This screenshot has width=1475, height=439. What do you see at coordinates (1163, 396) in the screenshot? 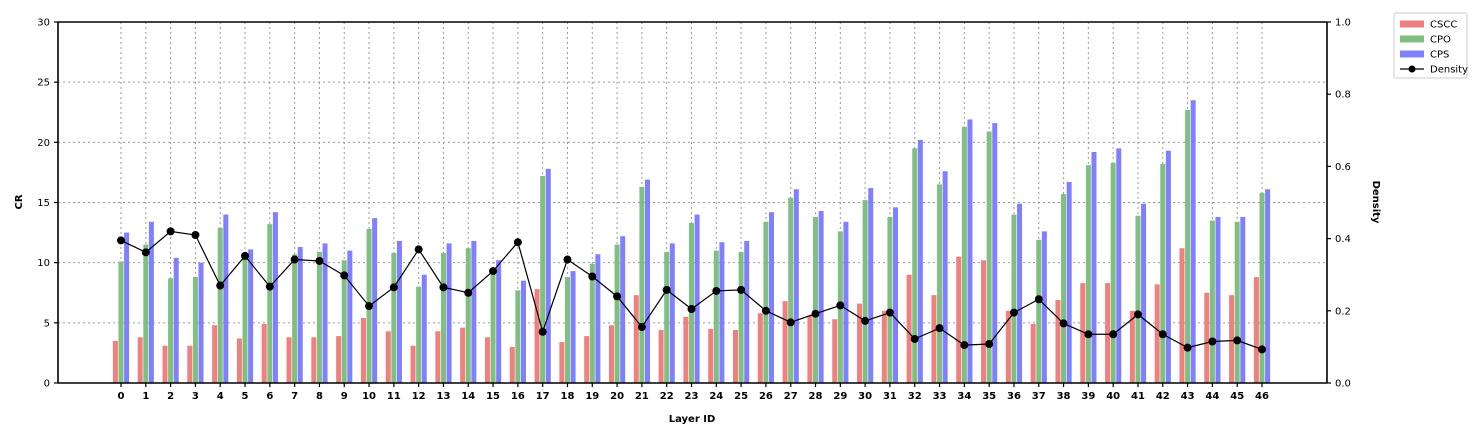
I see `x-tick-label: 42` at bounding box center [1163, 396].